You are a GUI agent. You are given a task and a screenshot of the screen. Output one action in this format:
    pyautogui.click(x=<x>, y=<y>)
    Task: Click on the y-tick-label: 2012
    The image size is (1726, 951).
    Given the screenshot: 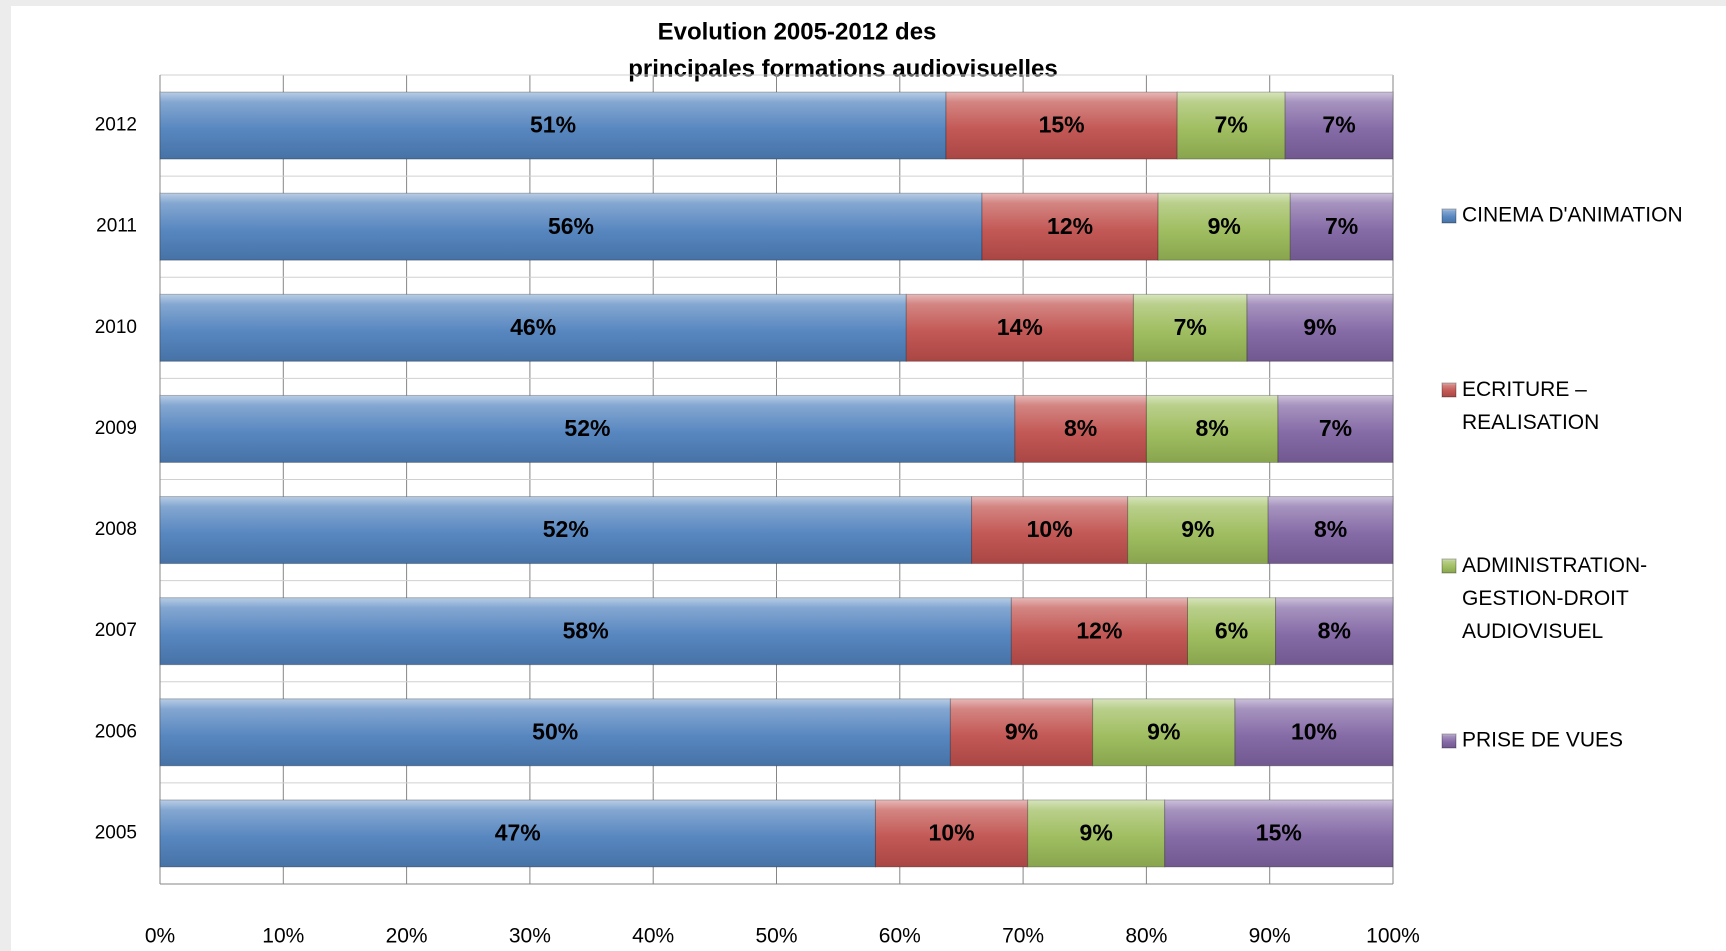 What is the action you would take?
    pyautogui.click(x=116, y=125)
    